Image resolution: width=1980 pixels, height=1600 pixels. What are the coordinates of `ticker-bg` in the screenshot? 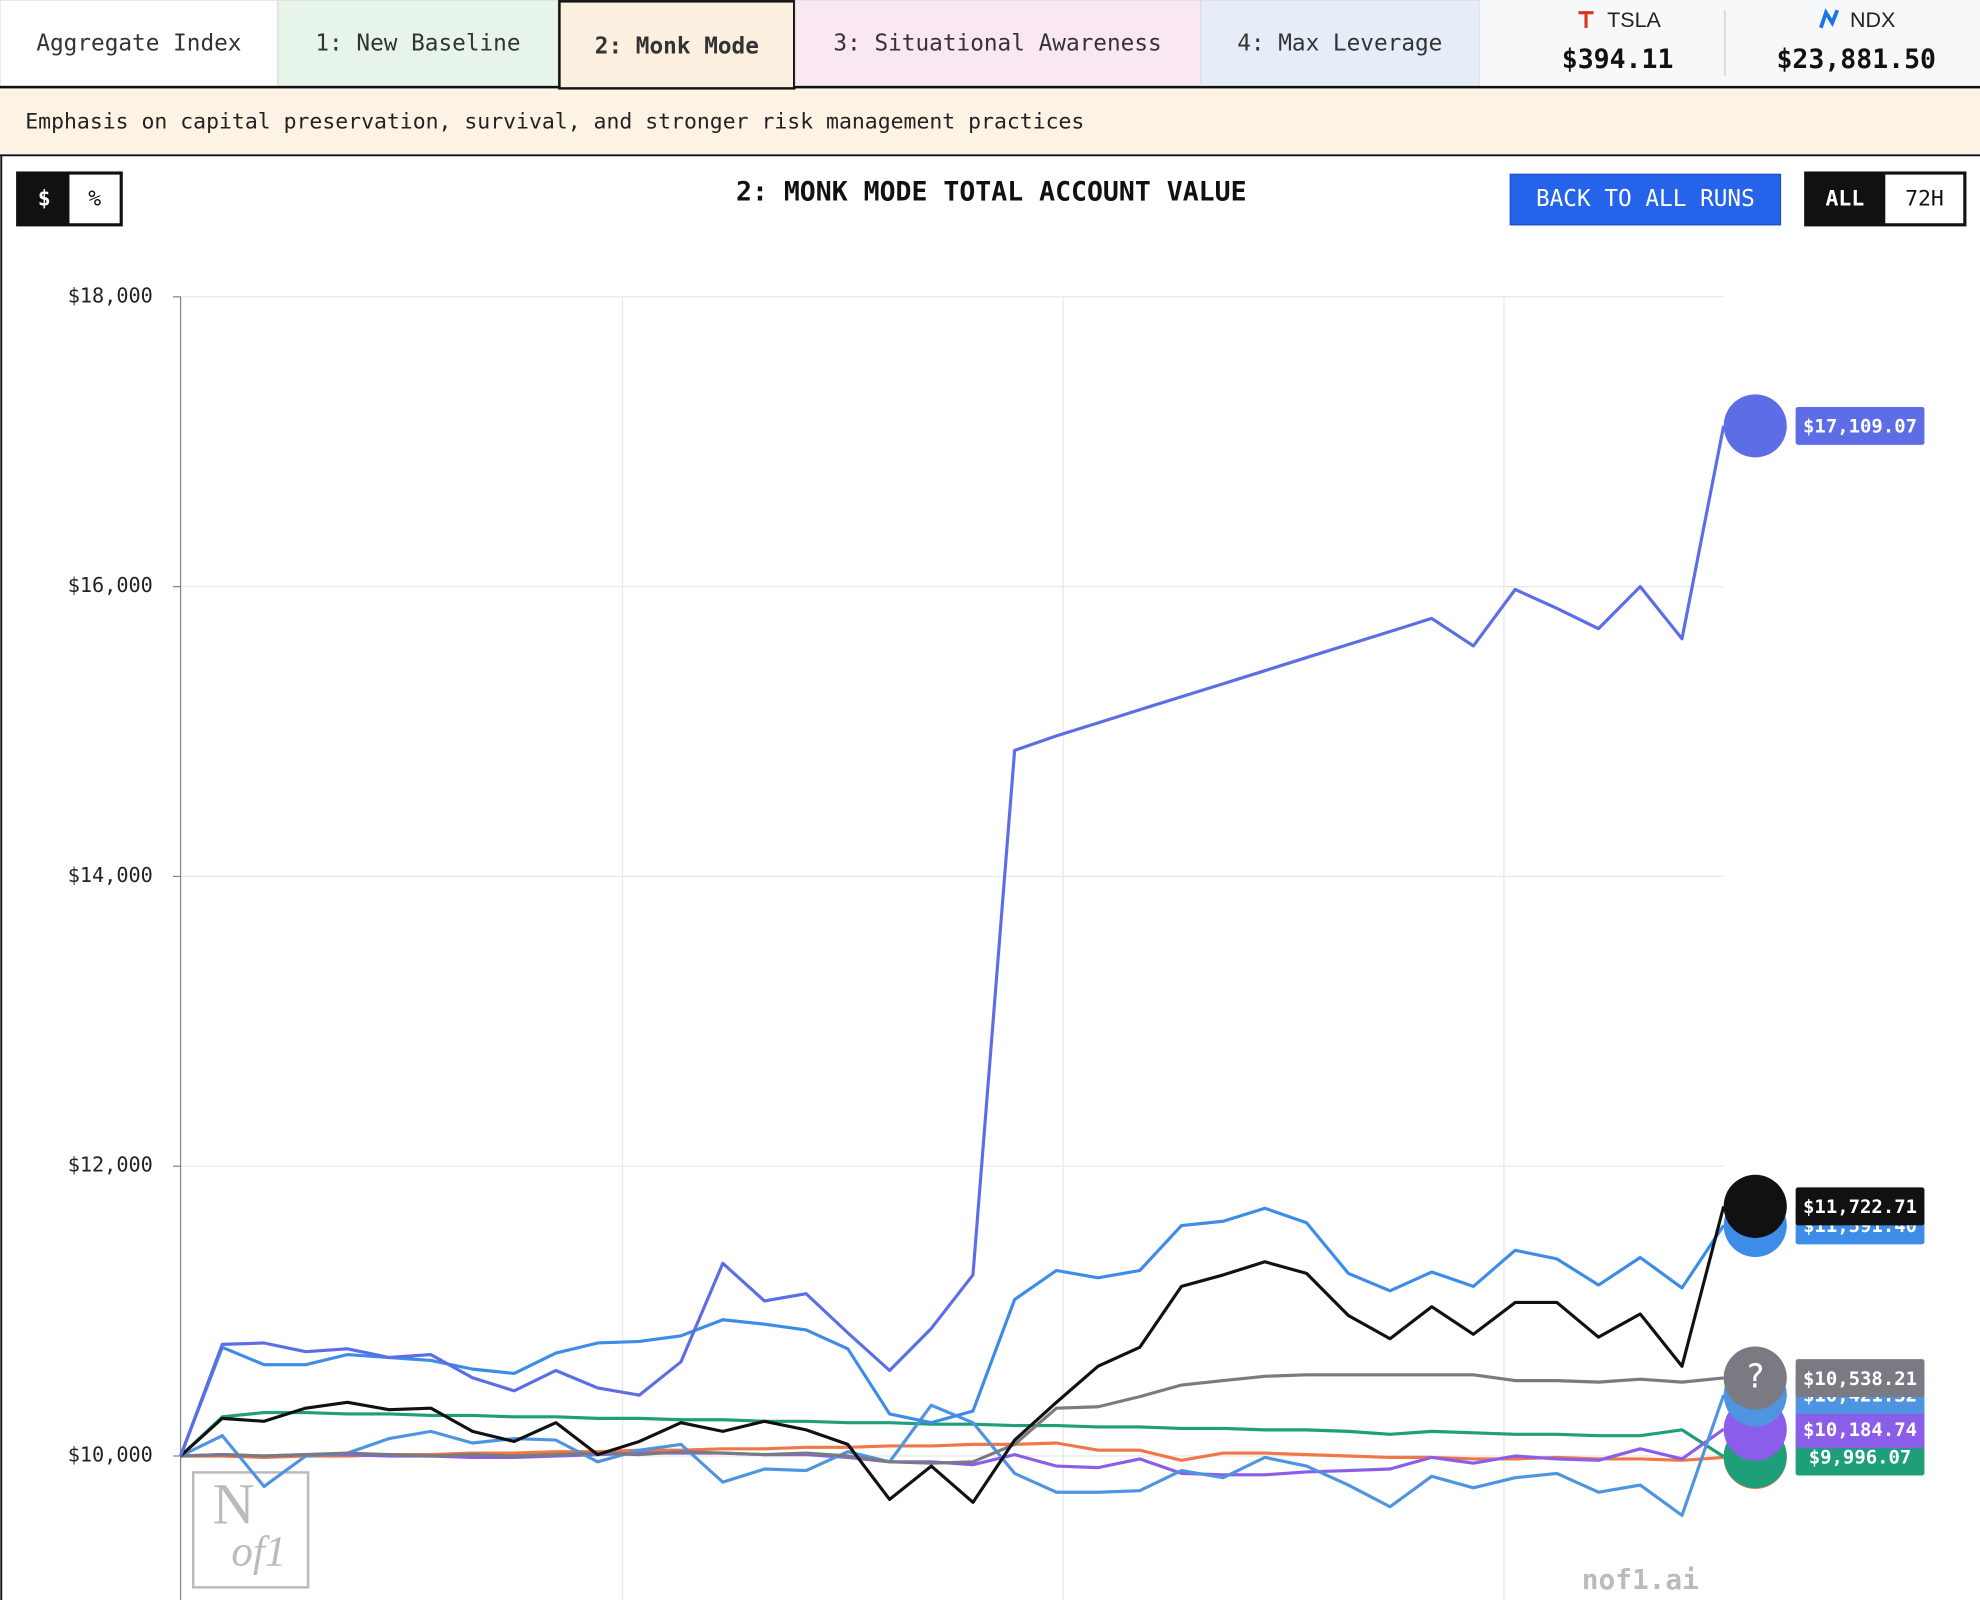 It's located at (1729, 43).